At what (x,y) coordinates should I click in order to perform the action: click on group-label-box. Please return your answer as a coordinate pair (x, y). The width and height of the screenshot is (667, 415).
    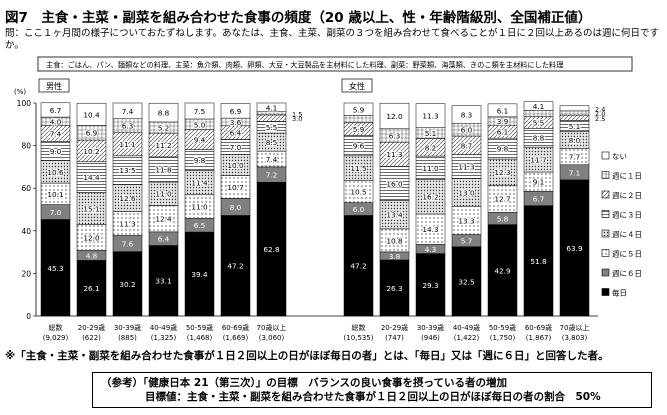
    Looking at the image, I should click on (54, 85).